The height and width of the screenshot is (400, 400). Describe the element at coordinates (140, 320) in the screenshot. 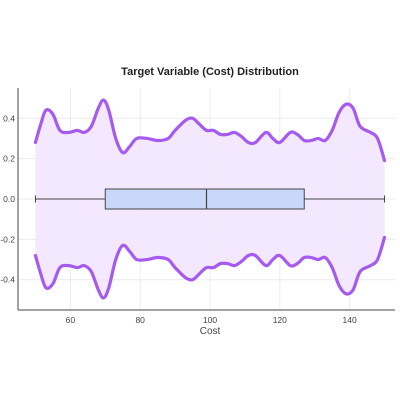

I see `x-tick-label: 80` at that location.